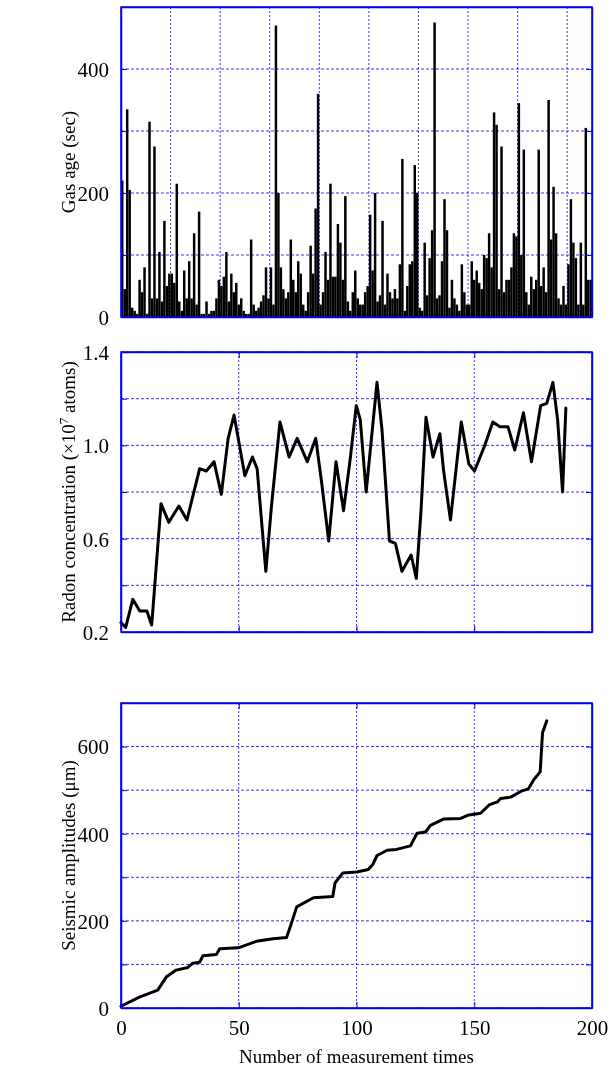 This screenshot has width=608, height=1070. What do you see at coordinates (239, 1027) in the screenshot?
I see `x-tick-label: 50` at bounding box center [239, 1027].